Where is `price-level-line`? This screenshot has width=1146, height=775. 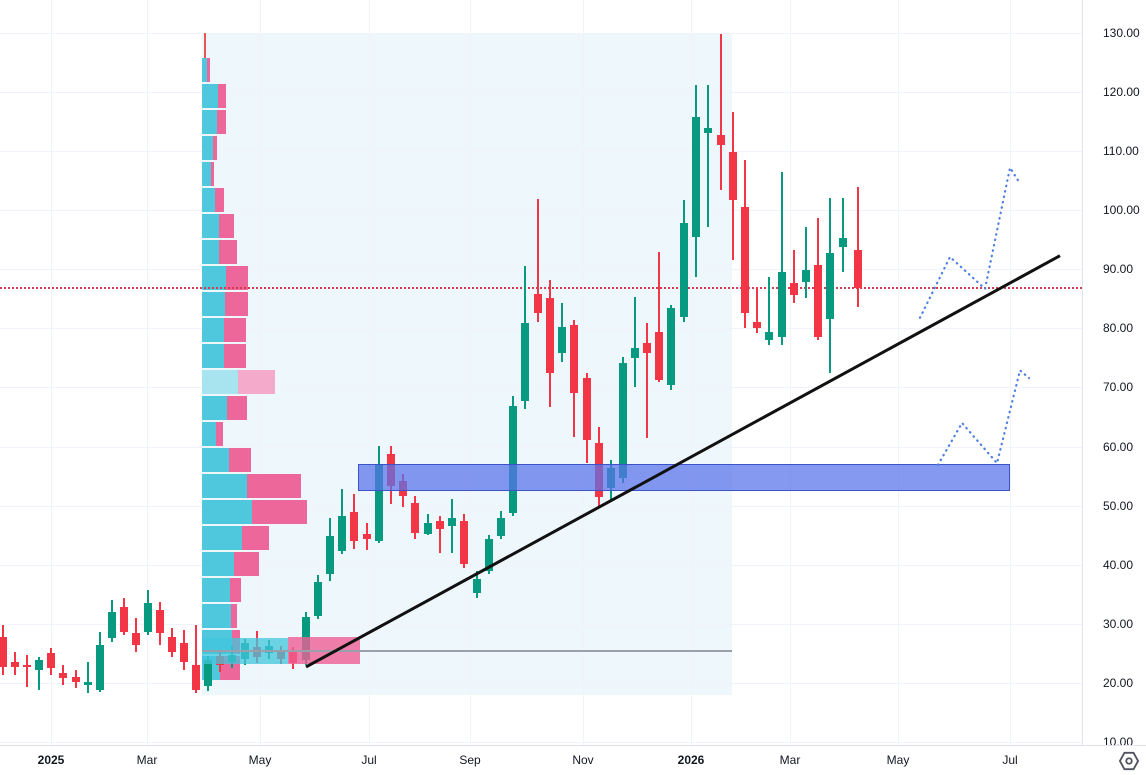
price-level-line is located at coordinates (541, 288).